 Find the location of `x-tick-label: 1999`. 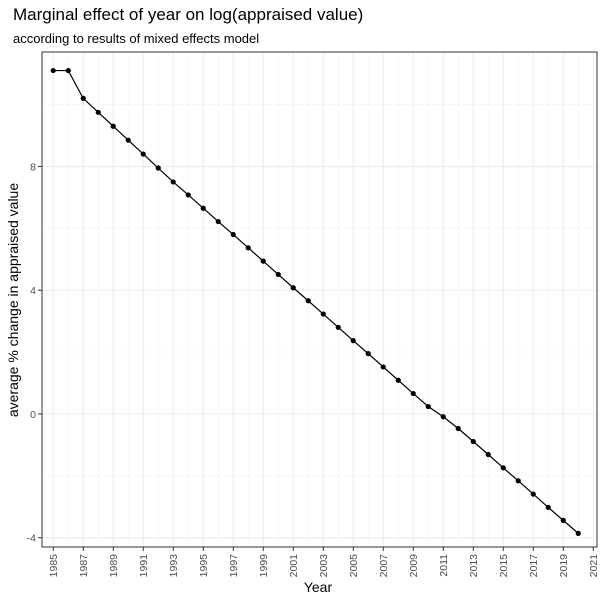

x-tick-label: 1999 is located at coordinates (264, 566).